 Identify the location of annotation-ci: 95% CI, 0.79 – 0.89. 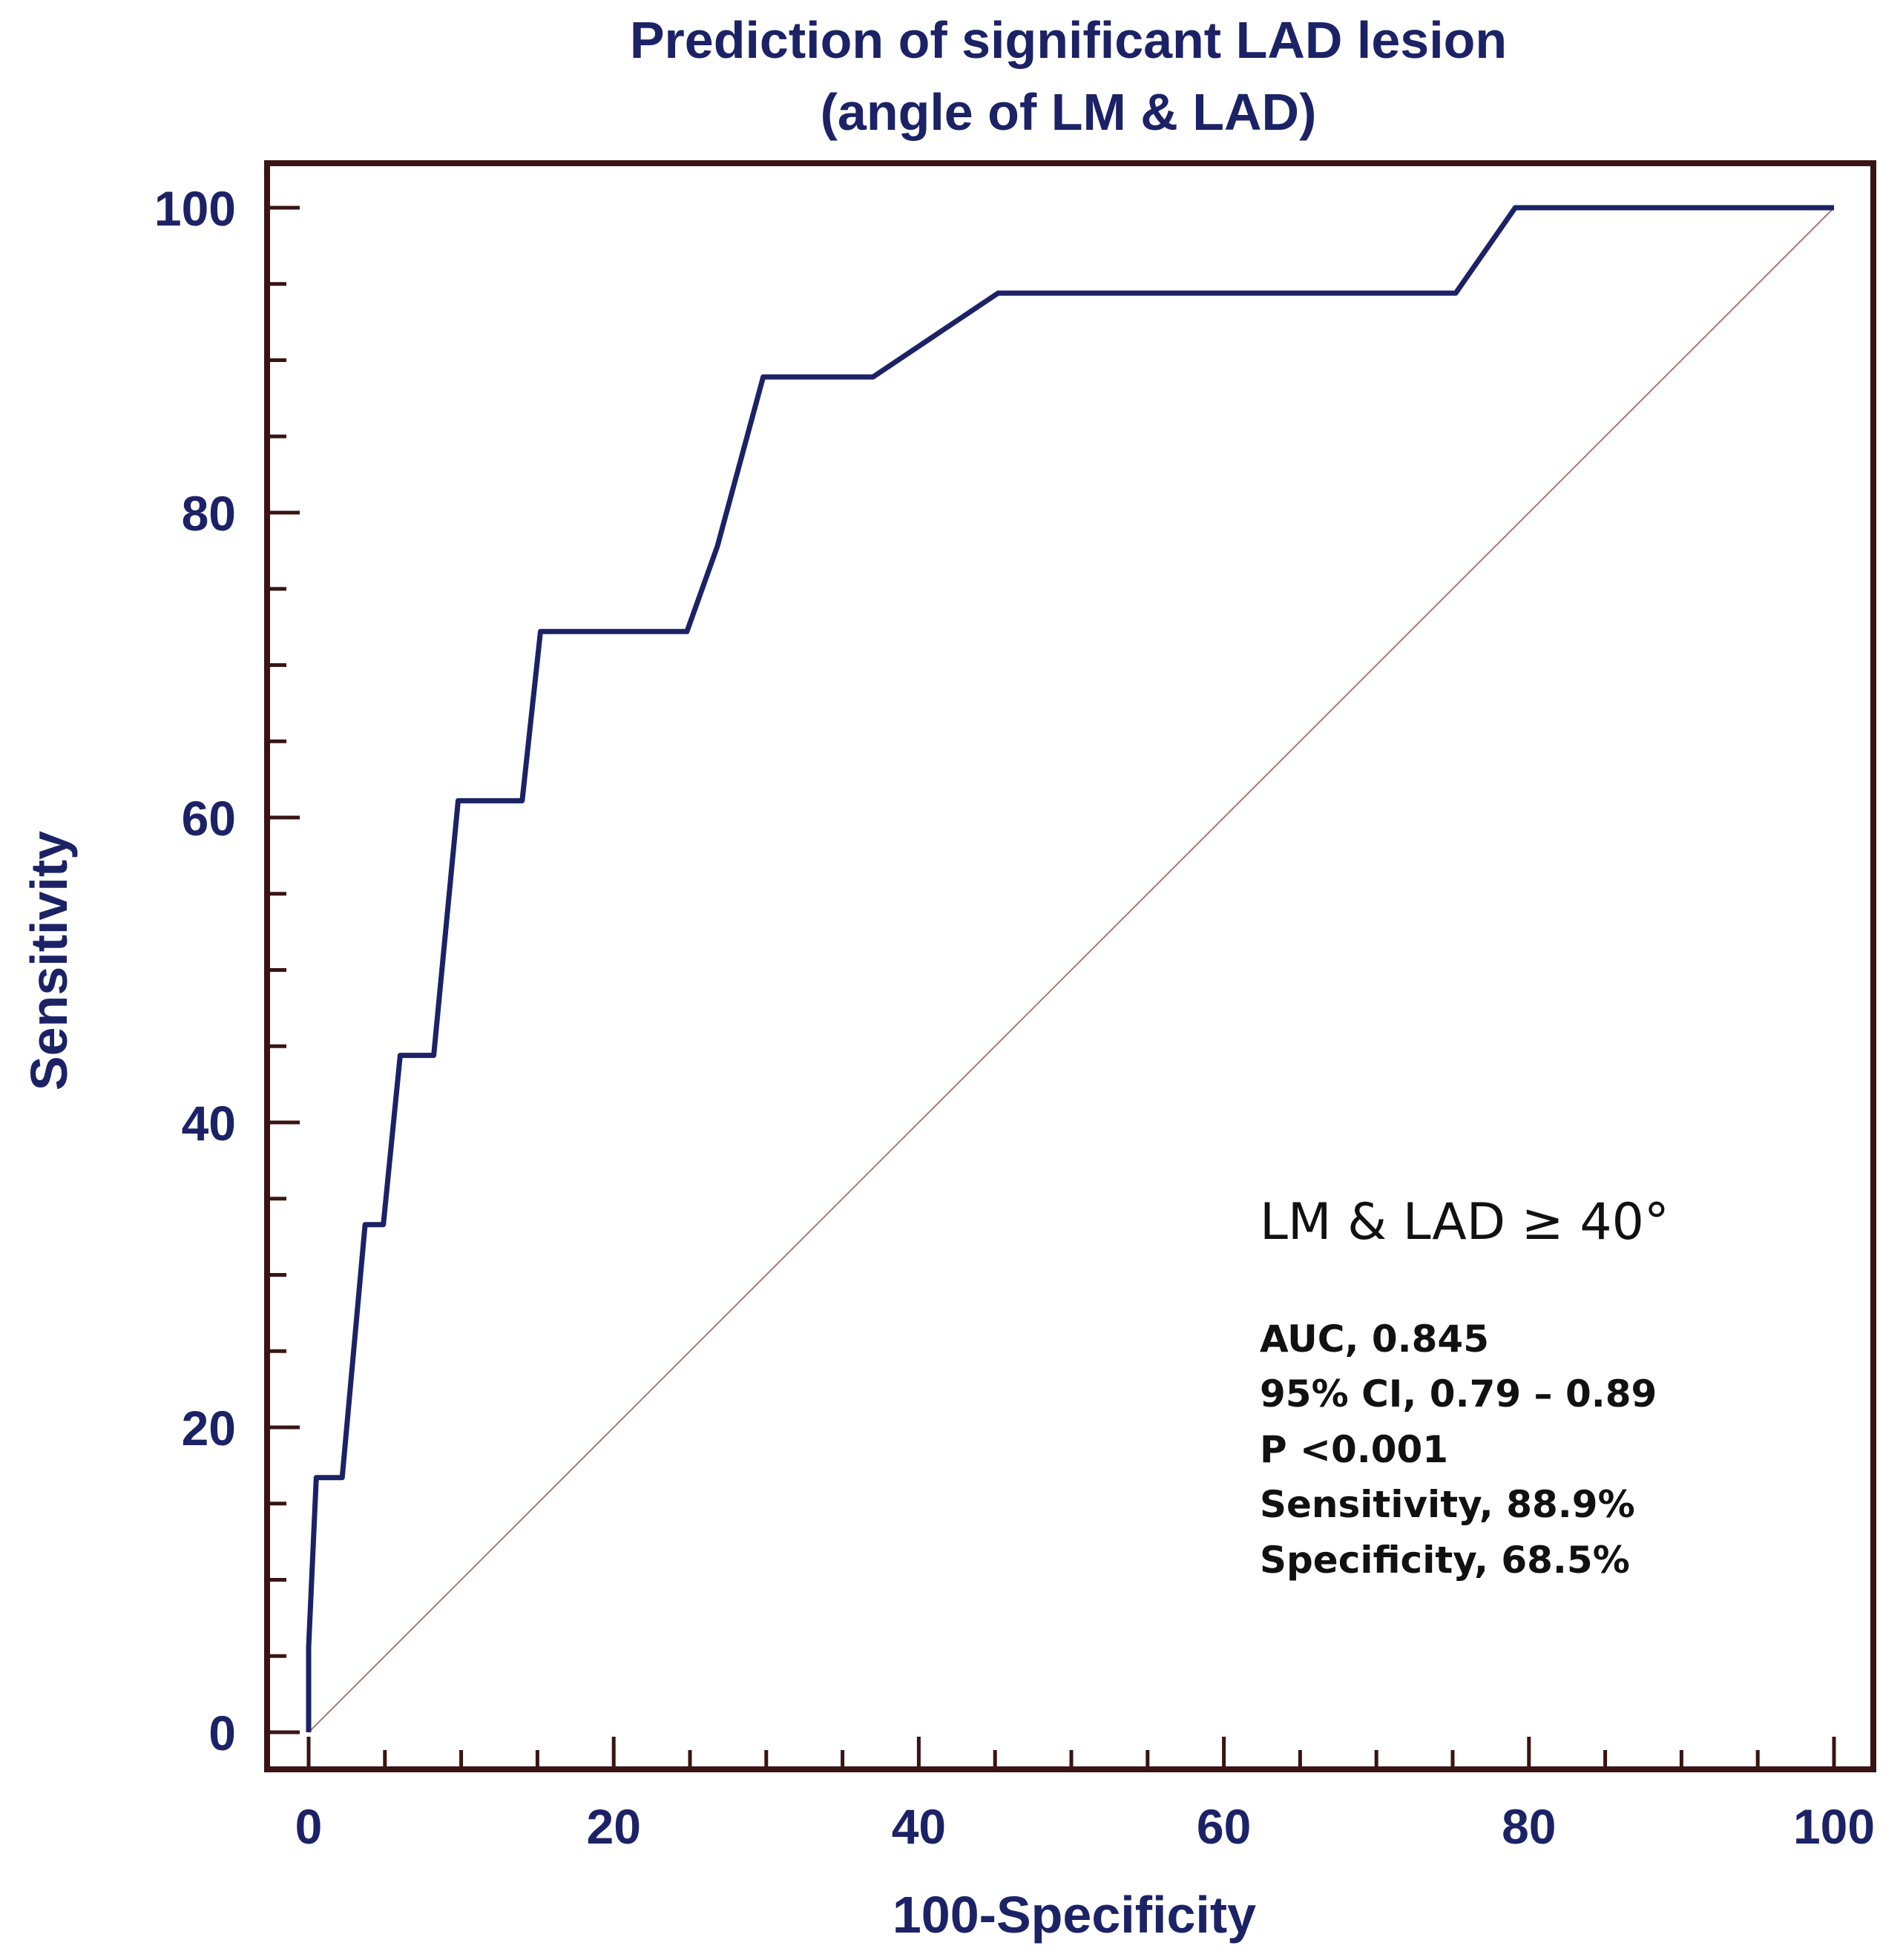
(1458, 1394).